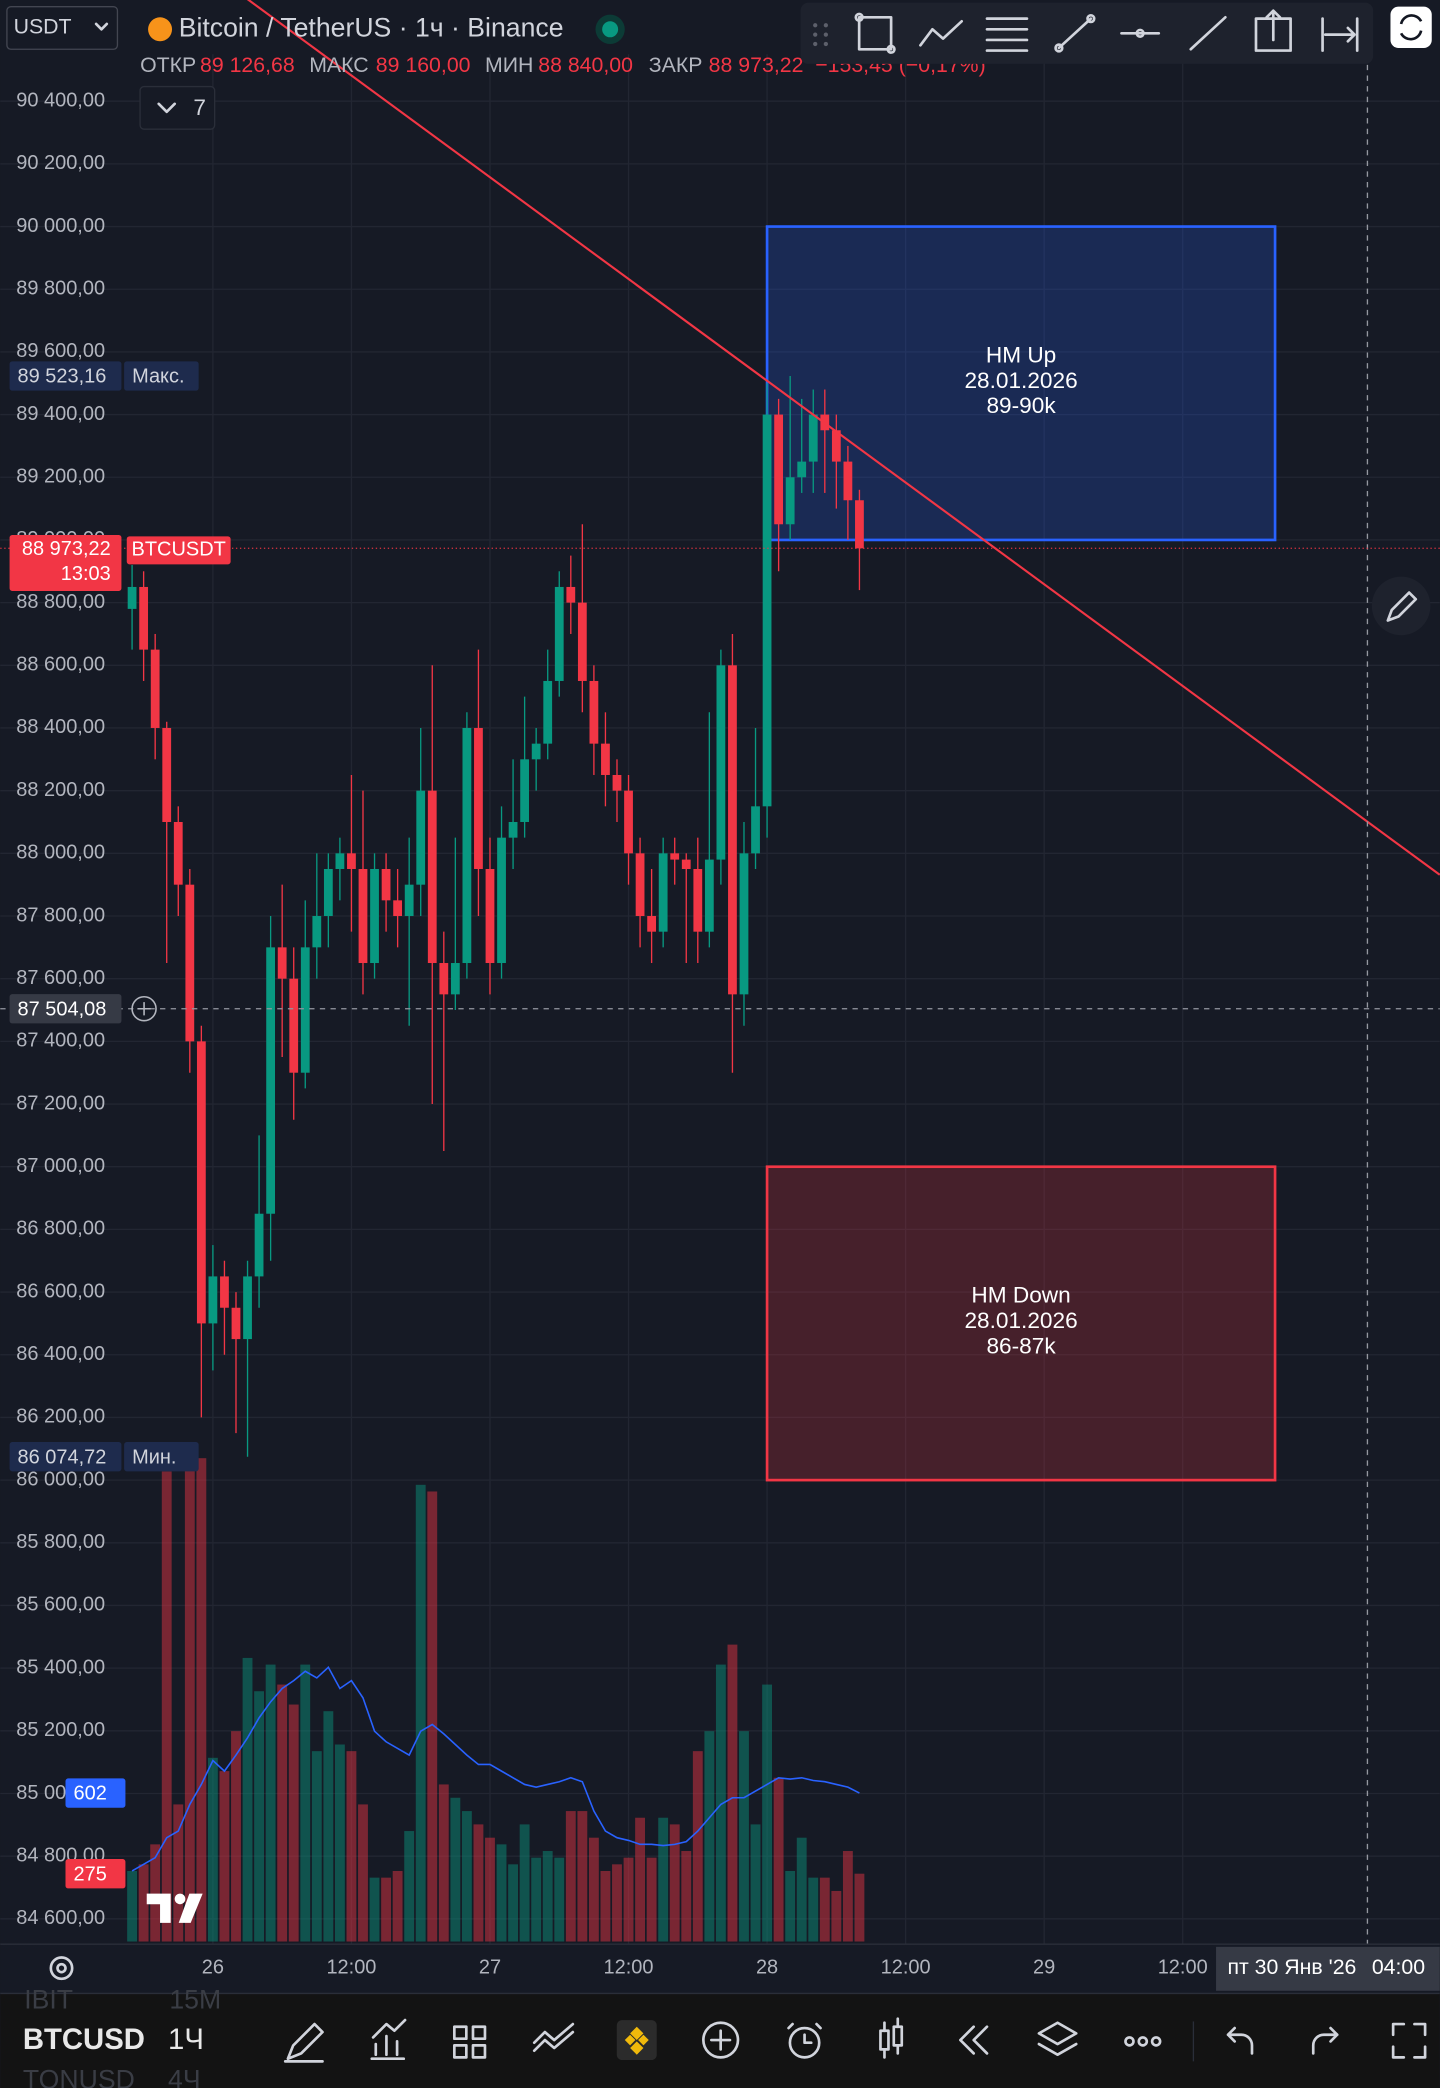 This screenshot has width=1440, height=2088. Describe the element at coordinates (62, 1457) in the screenshot. I see `min-value-label: 86 074,72` at that location.